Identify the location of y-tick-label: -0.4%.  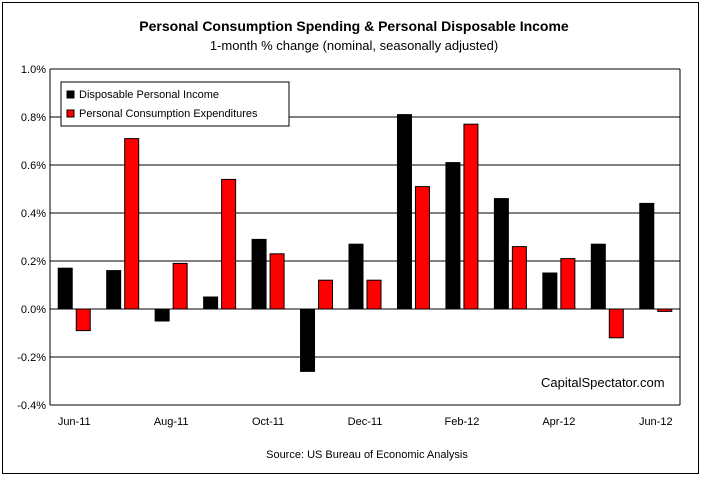
(31, 406).